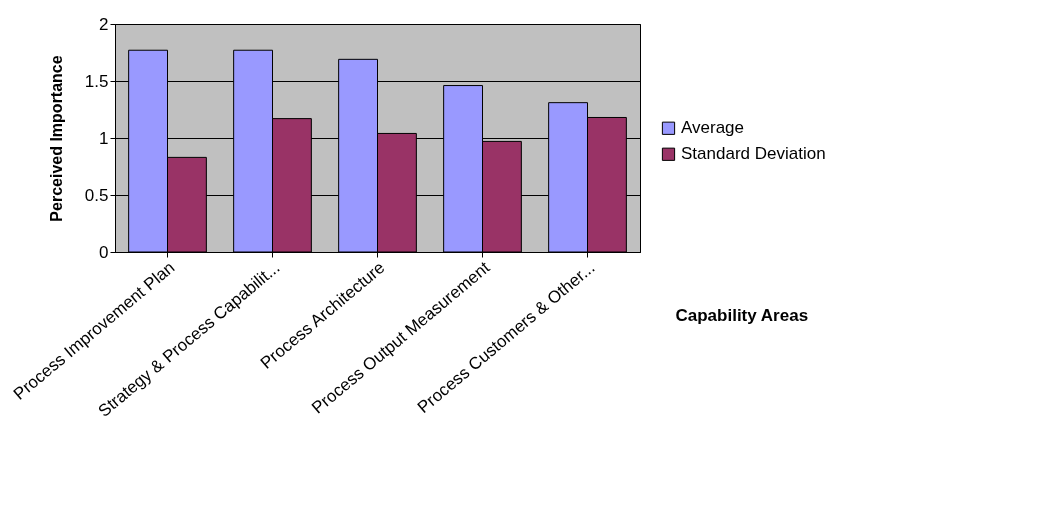 This screenshot has height=506, width=1059. Describe the element at coordinates (96, 81) in the screenshot. I see `y-tick-label: 1.5` at that location.